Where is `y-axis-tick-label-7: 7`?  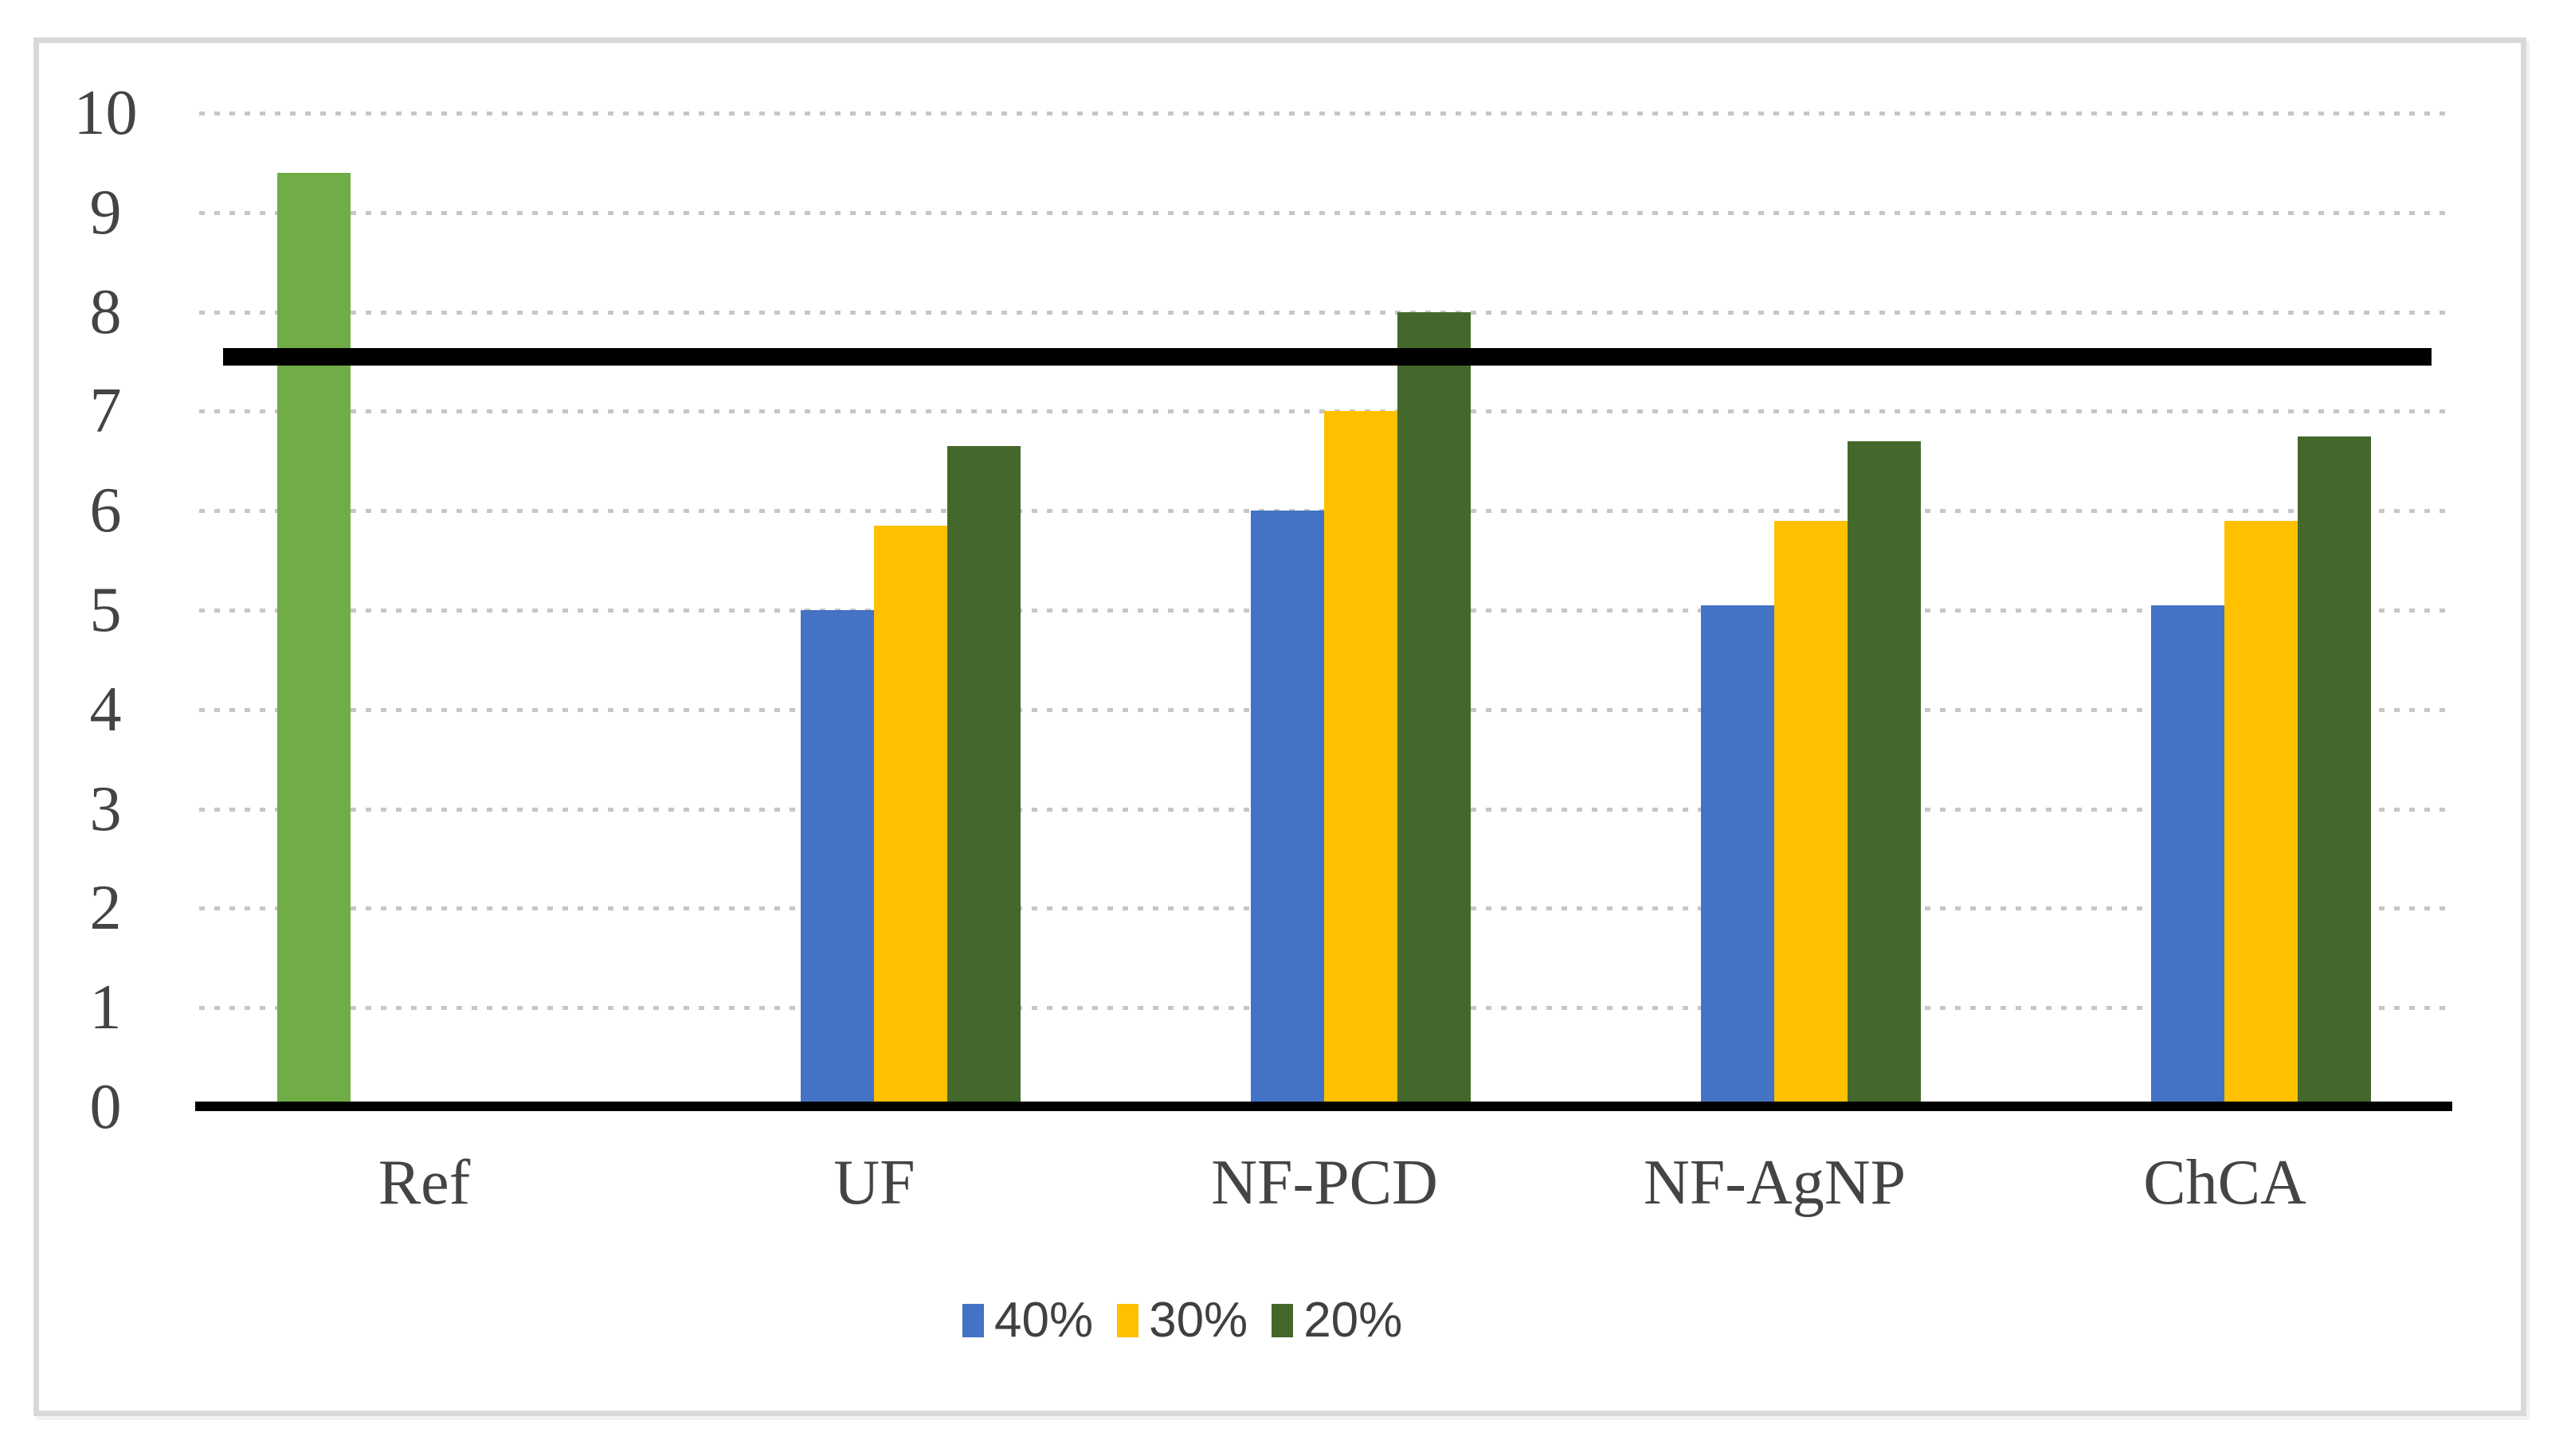 y-axis-tick-label-7: 7 is located at coordinates (105, 411).